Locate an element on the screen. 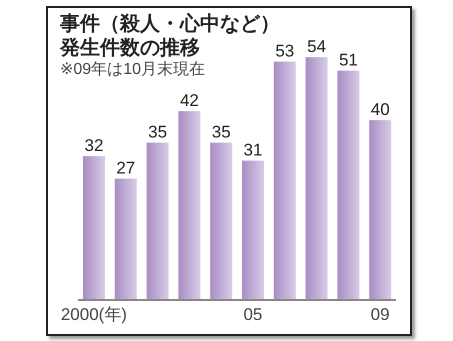 This screenshot has width=453, height=341. chart-subtitle: ※09年は10月末現在 is located at coordinates (133, 70).